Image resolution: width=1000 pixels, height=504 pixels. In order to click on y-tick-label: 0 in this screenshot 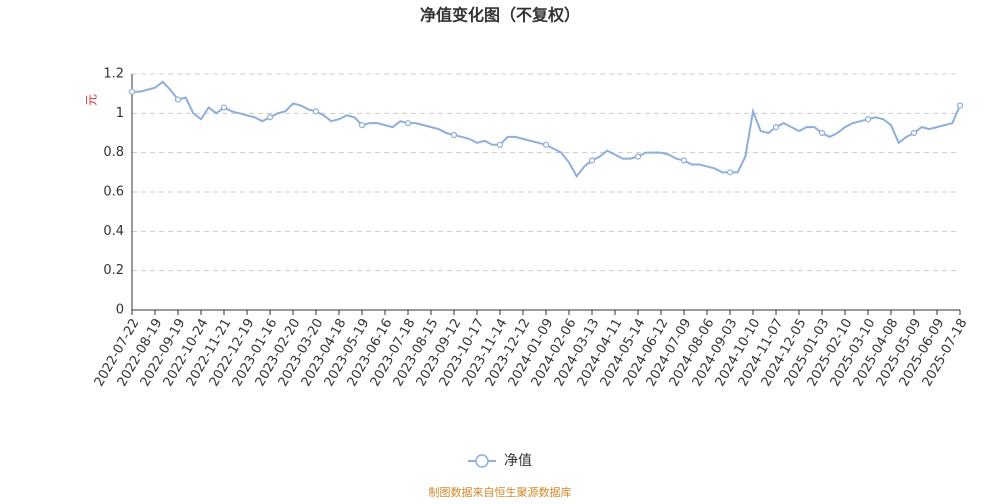, I will do `click(120, 310)`.